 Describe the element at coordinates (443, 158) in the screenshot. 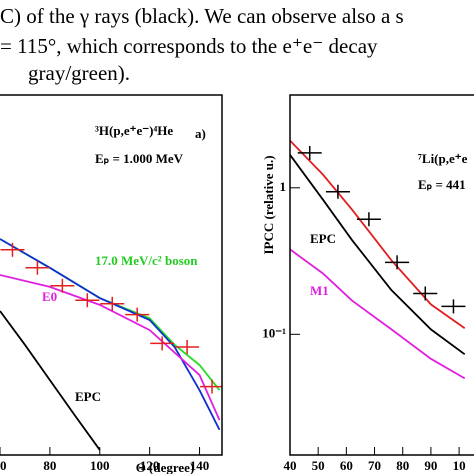

I see `annotation: ⁷Li(p,e⁺e` at that location.